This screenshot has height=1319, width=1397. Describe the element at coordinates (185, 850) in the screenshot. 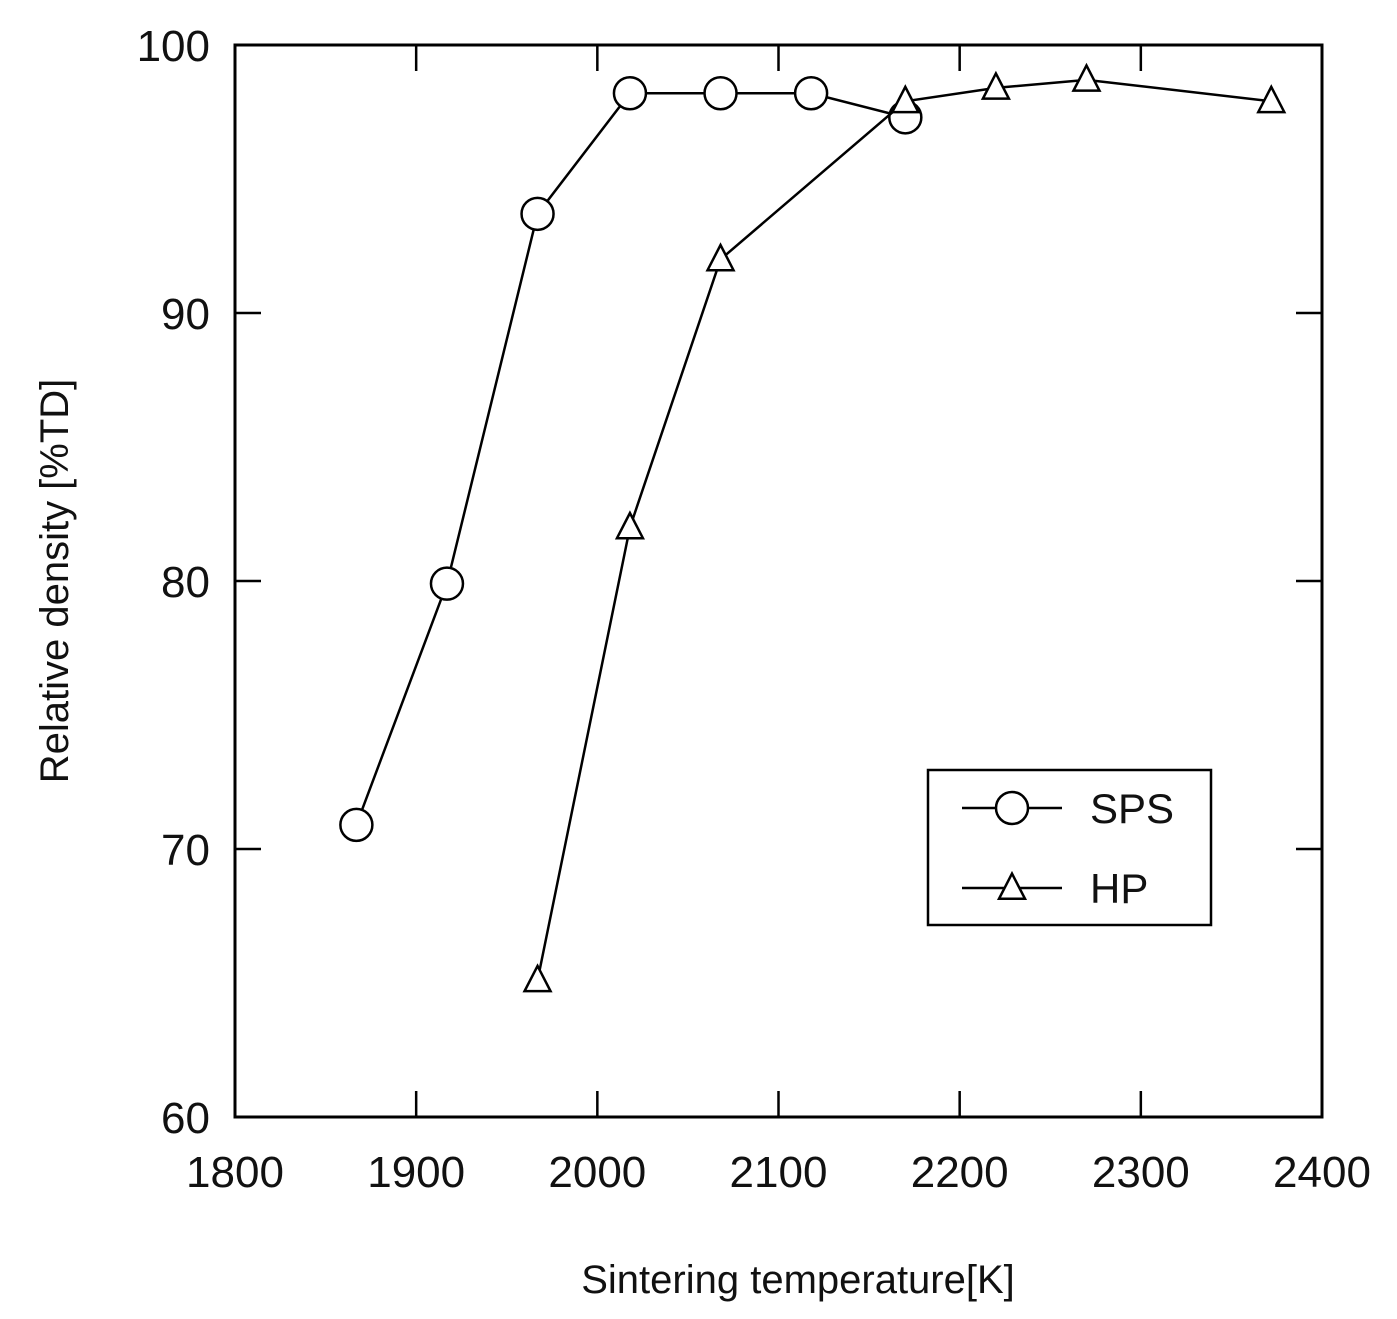

I see `y-tick-label: 70` at that location.